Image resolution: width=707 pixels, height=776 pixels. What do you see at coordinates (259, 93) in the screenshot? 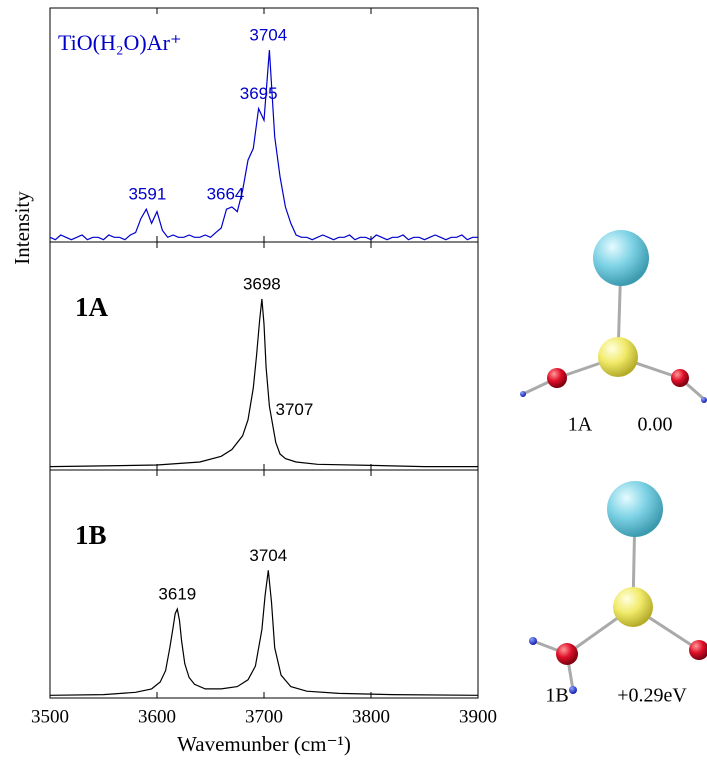
I see `peak-label: 3695` at bounding box center [259, 93].